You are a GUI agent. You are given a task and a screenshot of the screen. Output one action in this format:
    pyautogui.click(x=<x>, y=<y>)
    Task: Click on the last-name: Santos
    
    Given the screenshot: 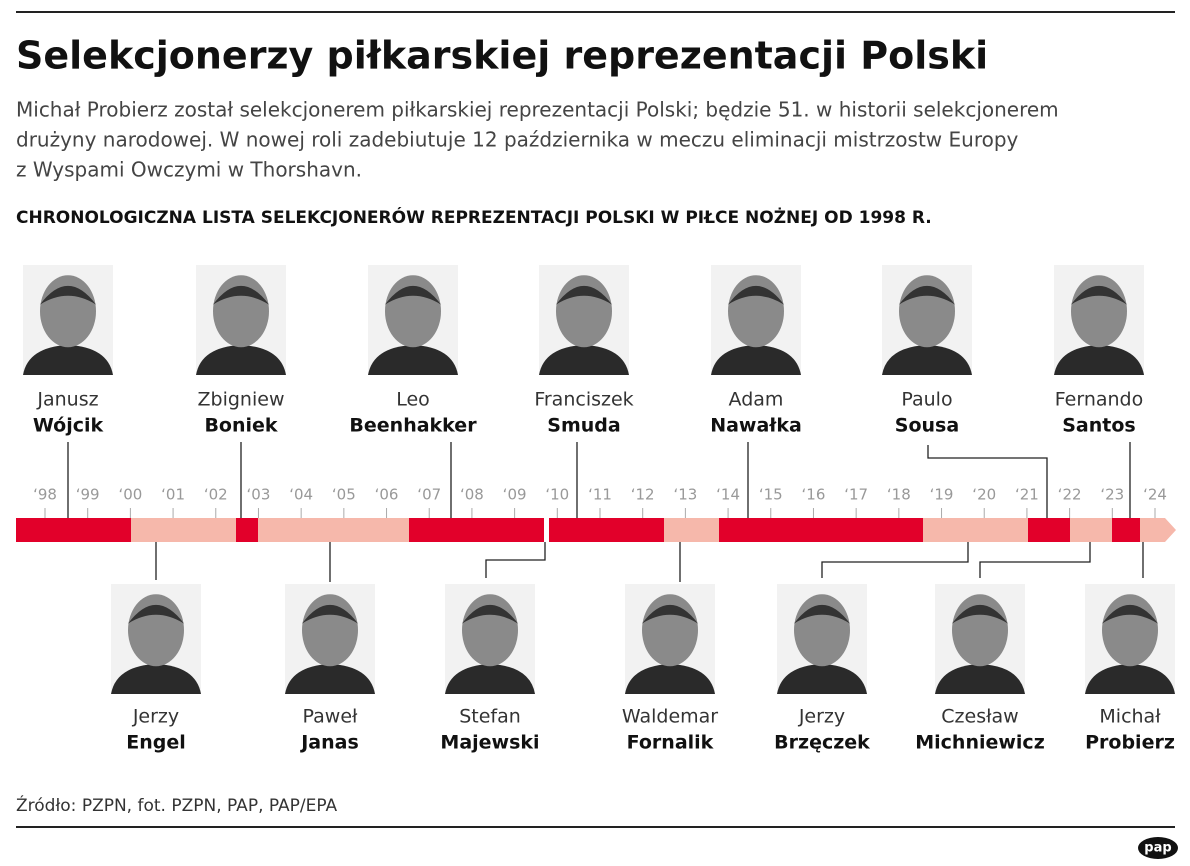 What is the action you would take?
    pyautogui.click(x=1098, y=426)
    